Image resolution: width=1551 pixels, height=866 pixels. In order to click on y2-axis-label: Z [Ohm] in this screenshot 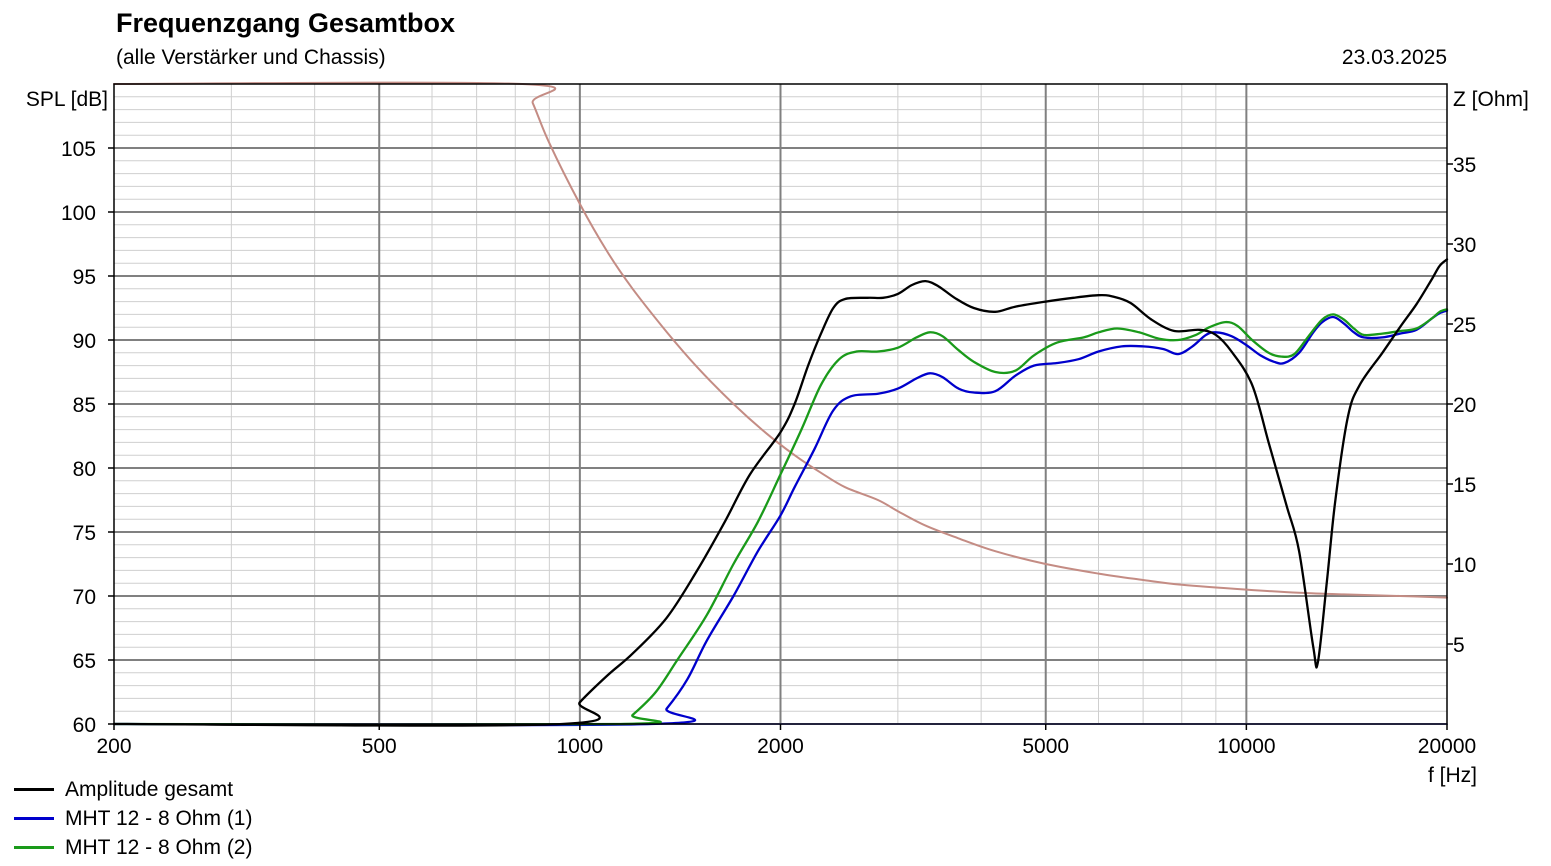, I will do `click(1491, 99)`.